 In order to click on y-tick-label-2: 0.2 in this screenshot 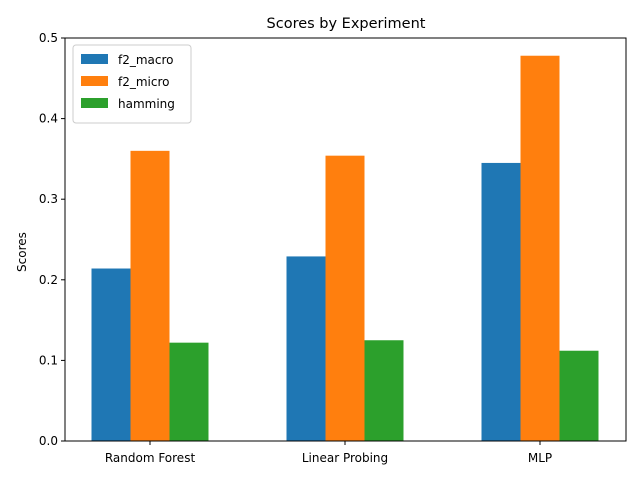, I will do `click(48, 280)`.